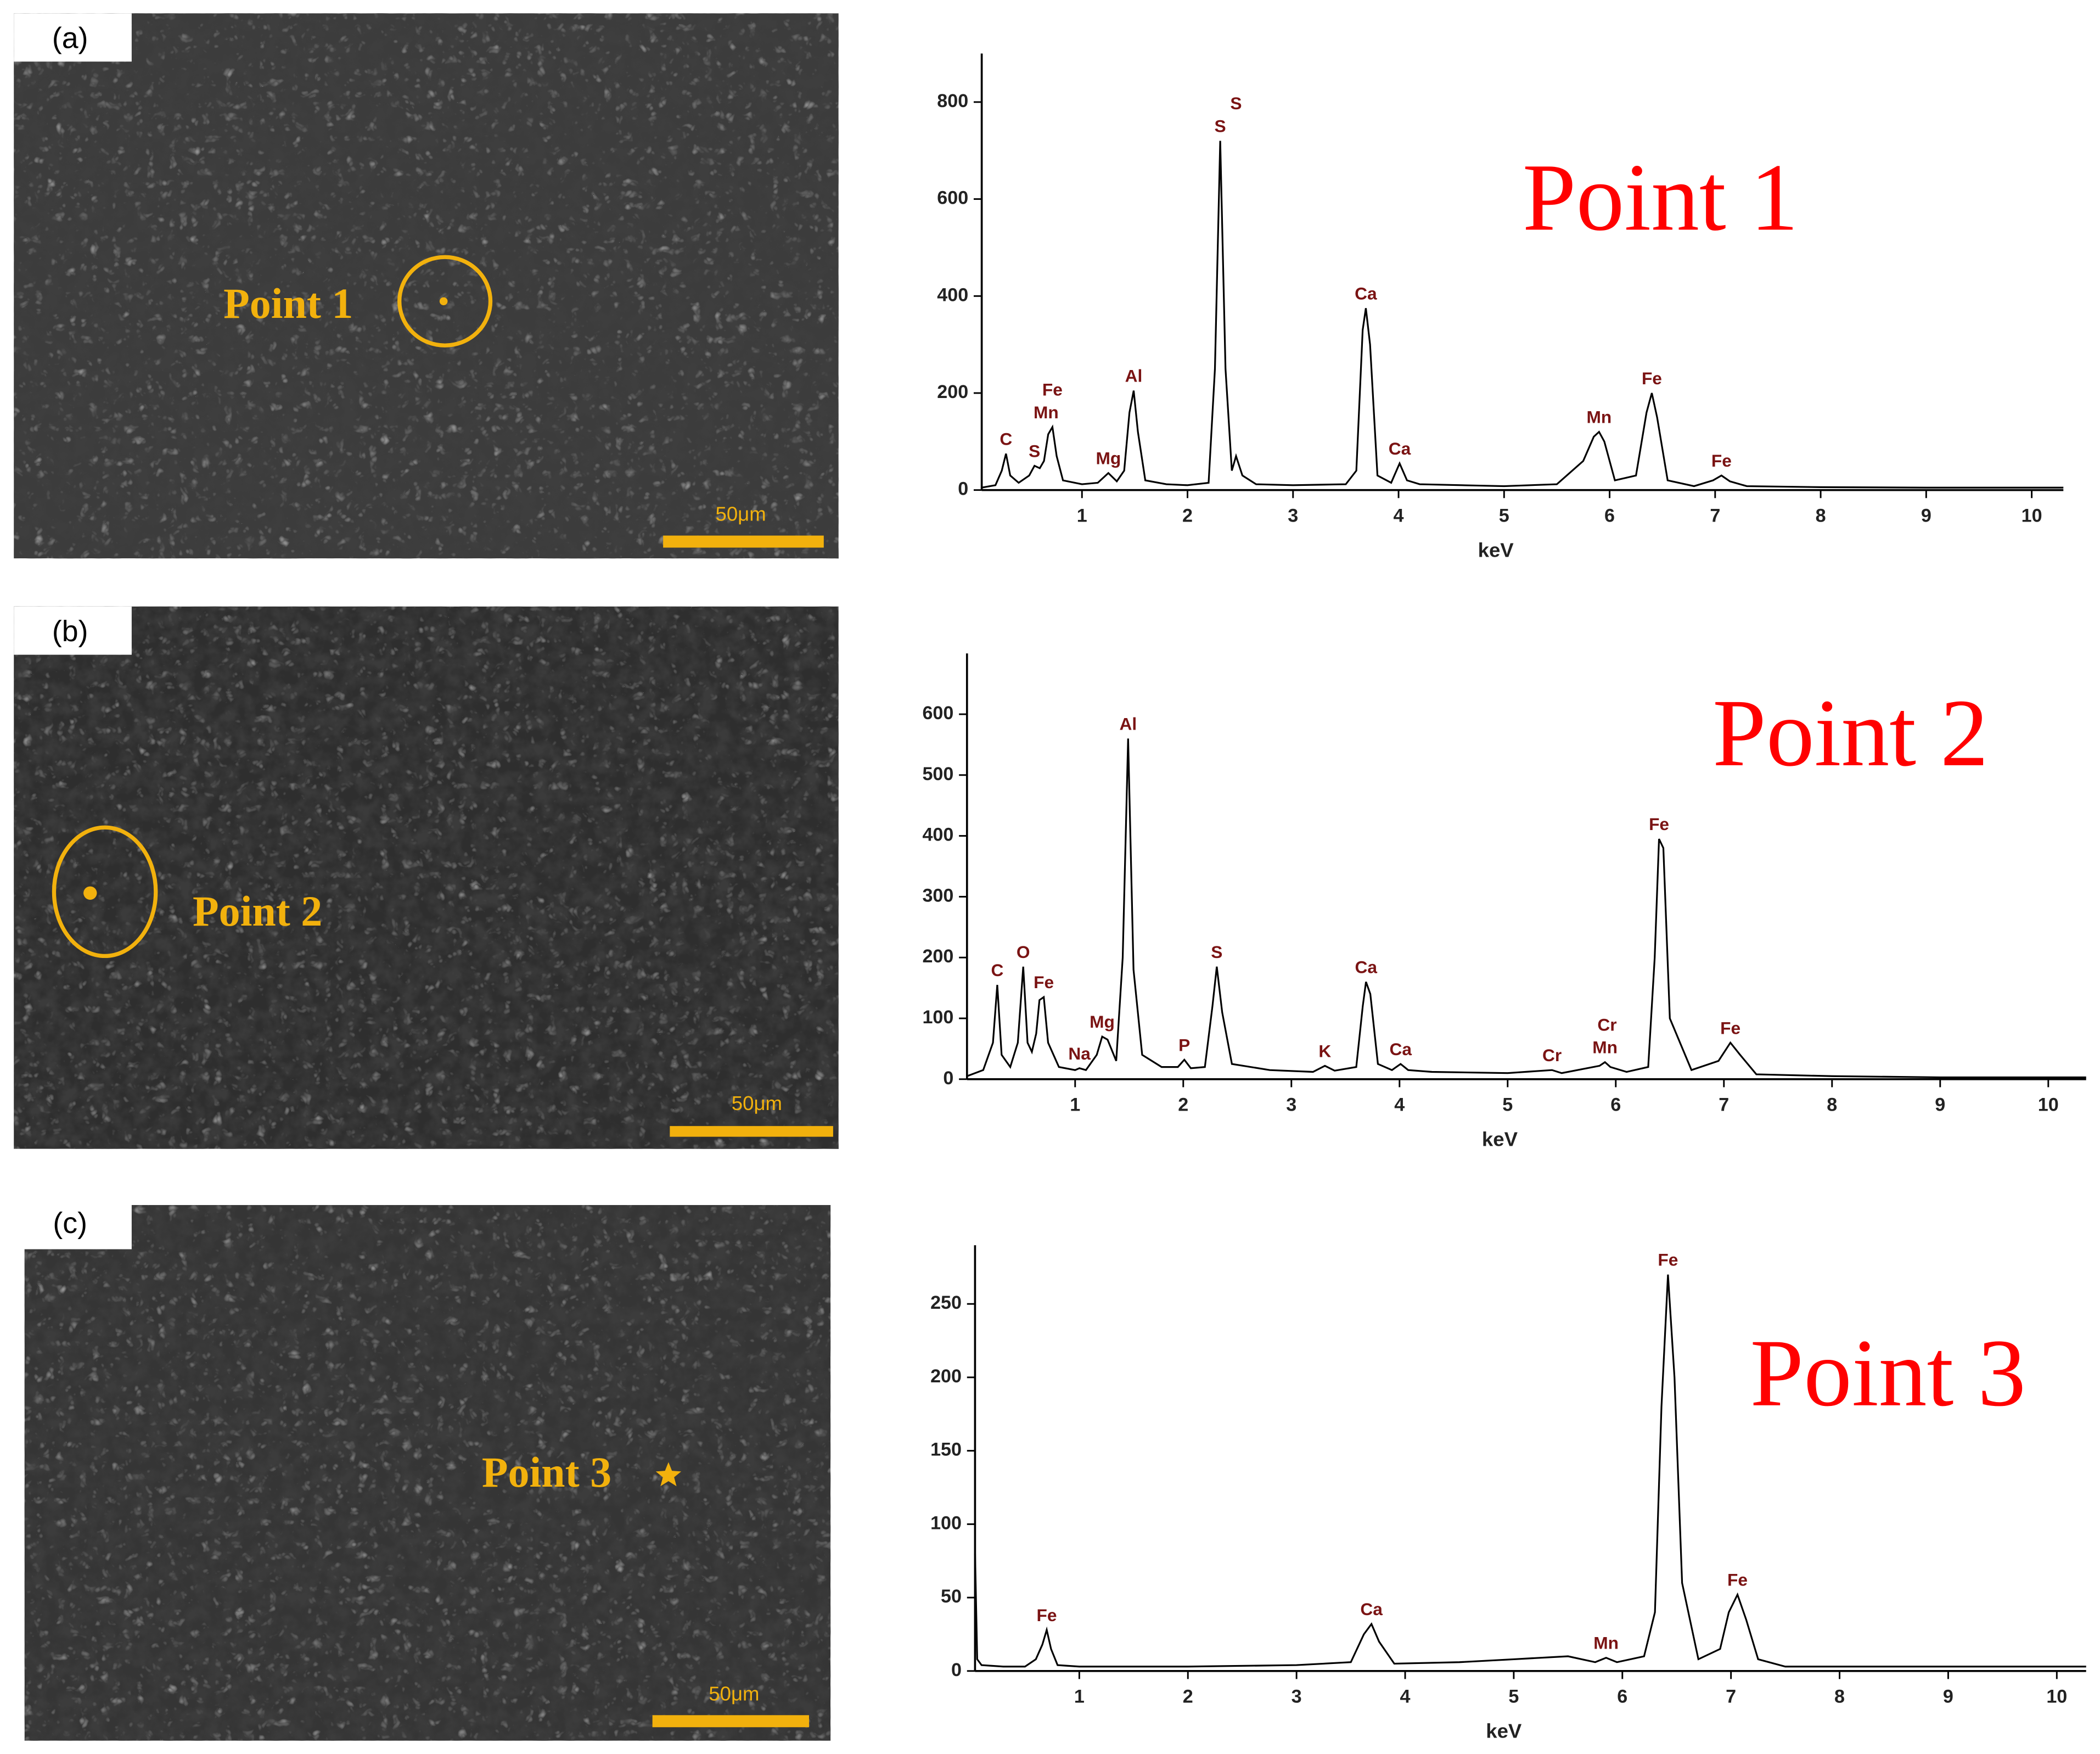  Describe the element at coordinates (1324, 1051) in the screenshot. I see `peak-label: K` at that location.